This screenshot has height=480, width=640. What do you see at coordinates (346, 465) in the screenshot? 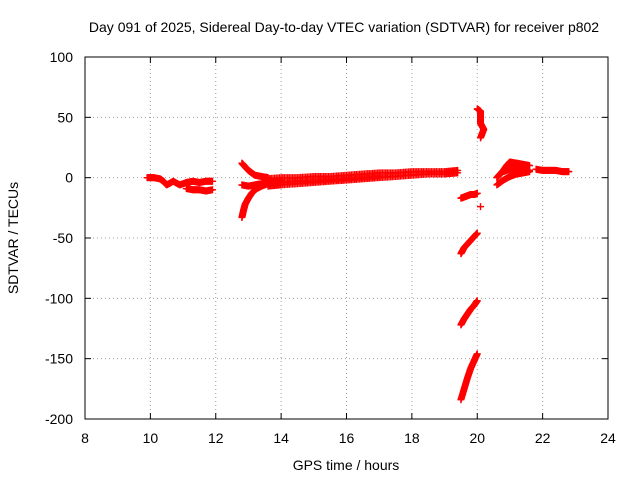
I see `x-axis-label: GPS time / hours` at bounding box center [346, 465].